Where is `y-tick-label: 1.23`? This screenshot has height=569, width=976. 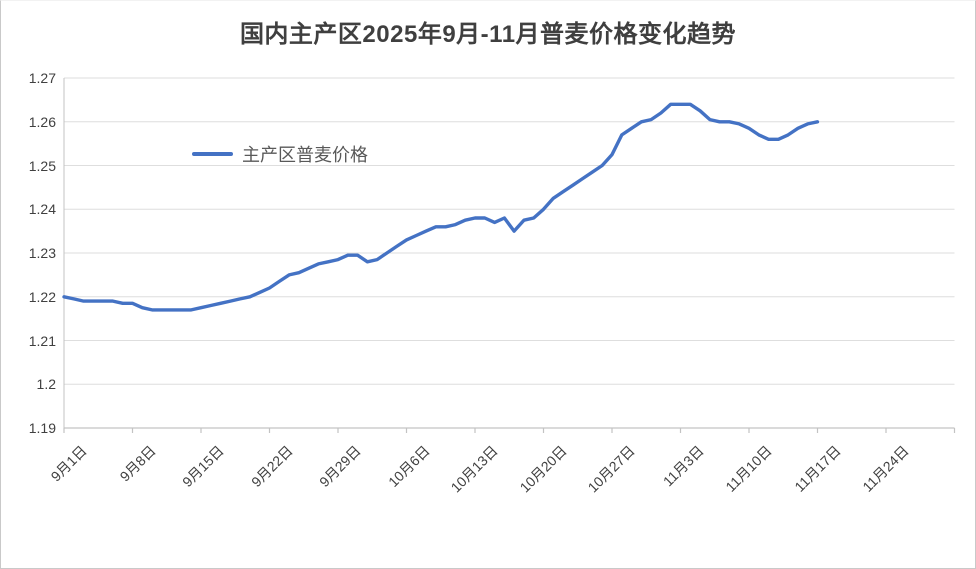 y-tick-label: 1.23 is located at coordinates (42, 253).